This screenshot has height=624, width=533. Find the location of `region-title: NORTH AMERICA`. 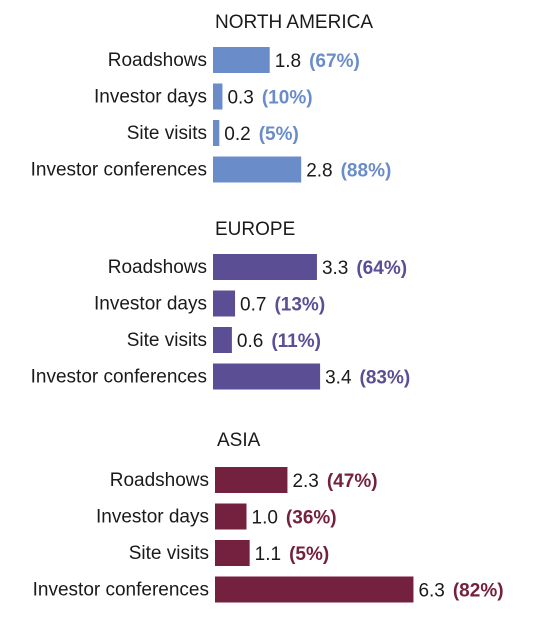

region-title: NORTH AMERICA is located at coordinates (294, 22).